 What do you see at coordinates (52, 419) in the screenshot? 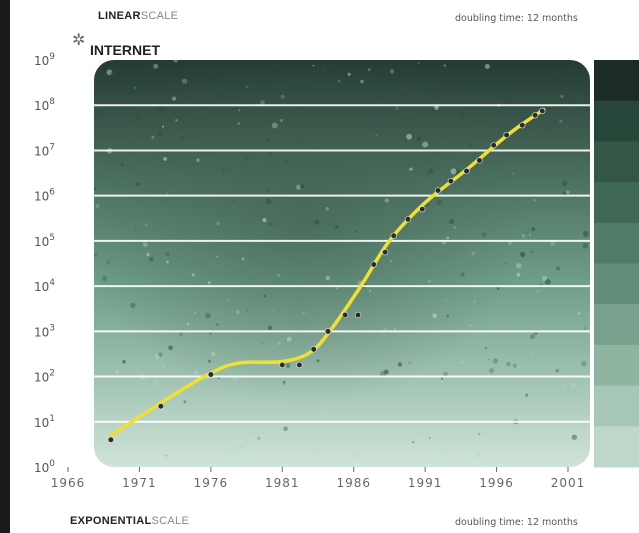
I see `y-tick-exponent: 1` at bounding box center [52, 419].